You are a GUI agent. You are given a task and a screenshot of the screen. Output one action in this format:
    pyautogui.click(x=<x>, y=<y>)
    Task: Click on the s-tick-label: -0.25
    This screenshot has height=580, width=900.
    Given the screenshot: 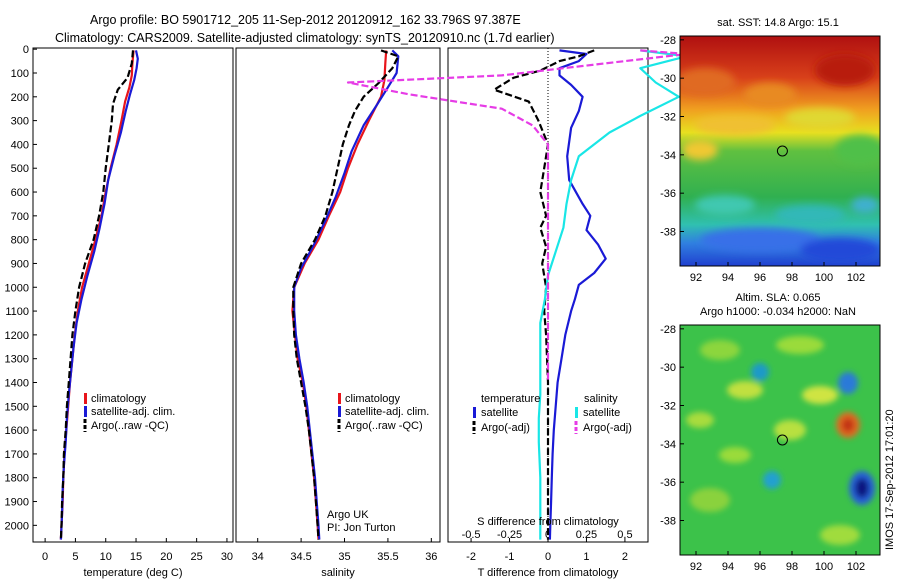 What is the action you would take?
    pyautogui.click(x=509, y=535)
    